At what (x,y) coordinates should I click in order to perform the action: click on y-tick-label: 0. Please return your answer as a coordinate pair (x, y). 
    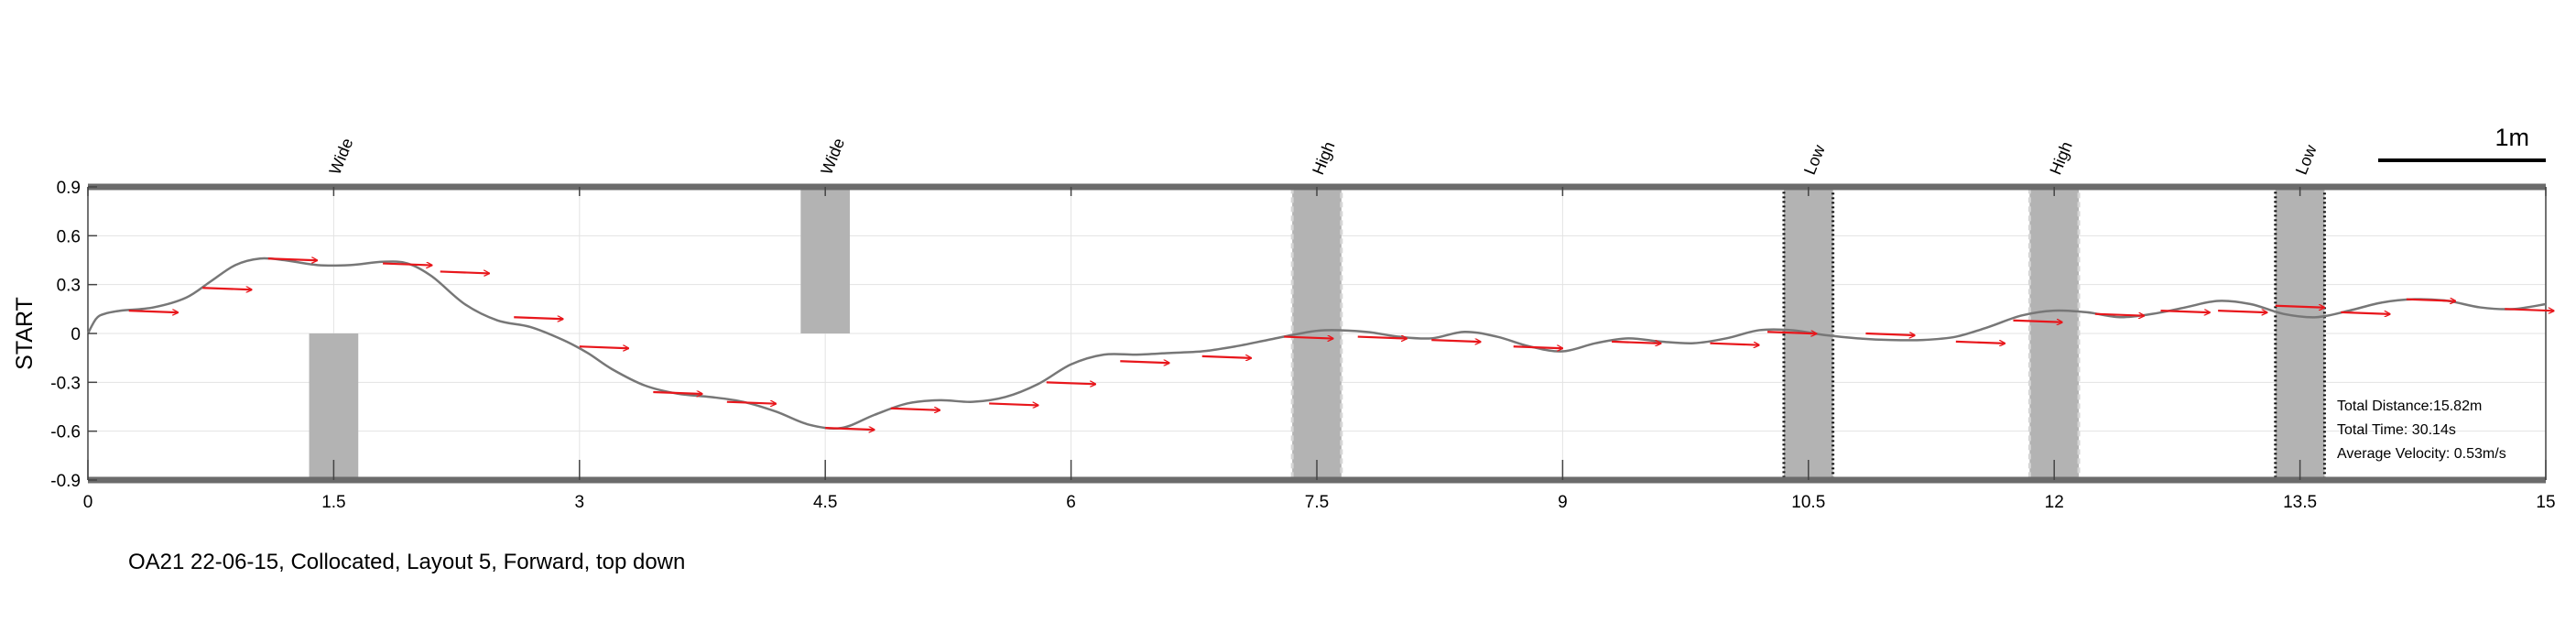
    Looking at the image, I should click on (76, 335).